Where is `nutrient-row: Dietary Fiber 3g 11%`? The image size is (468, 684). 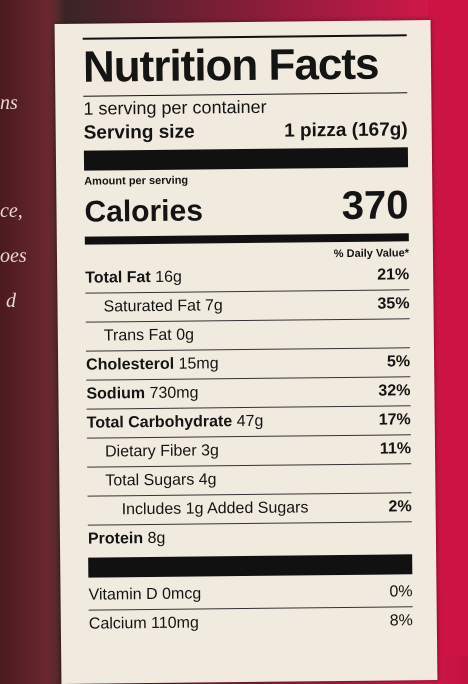 nutrient-row: Dietary Fiber 3g 11% is located at coordinates (249, 450).